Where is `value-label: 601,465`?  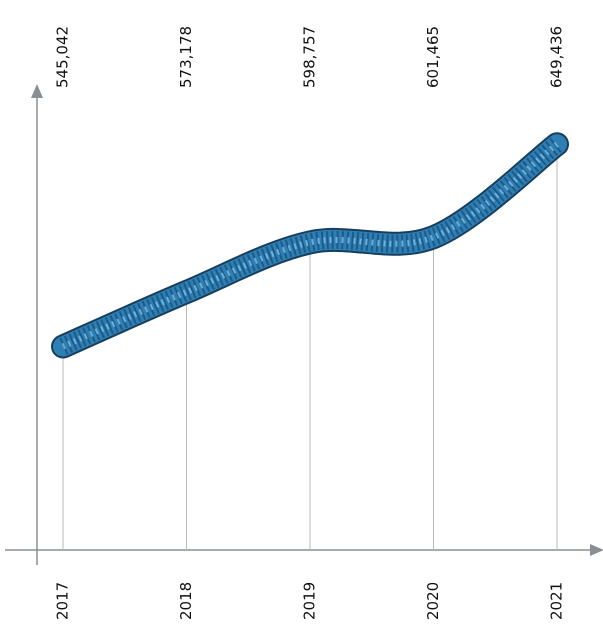
value-label: 601,465 is located at coordinates (433, 57).